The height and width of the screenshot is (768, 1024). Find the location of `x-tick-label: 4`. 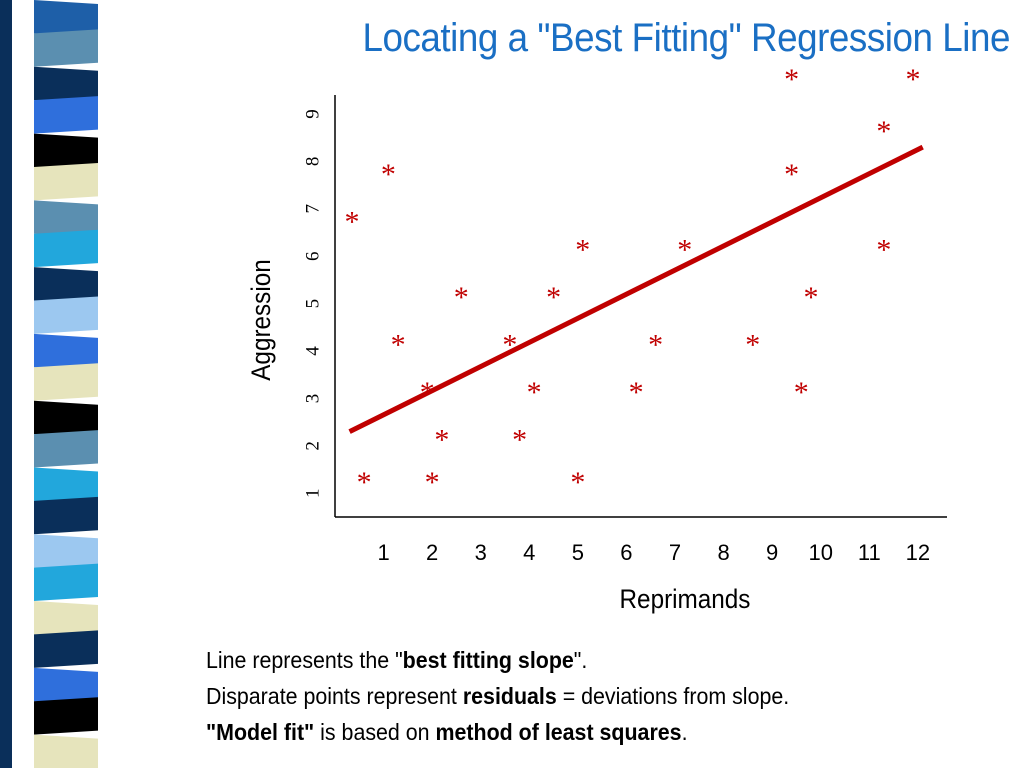

x-tick-label: 4 is located at coordinates (529, 552).